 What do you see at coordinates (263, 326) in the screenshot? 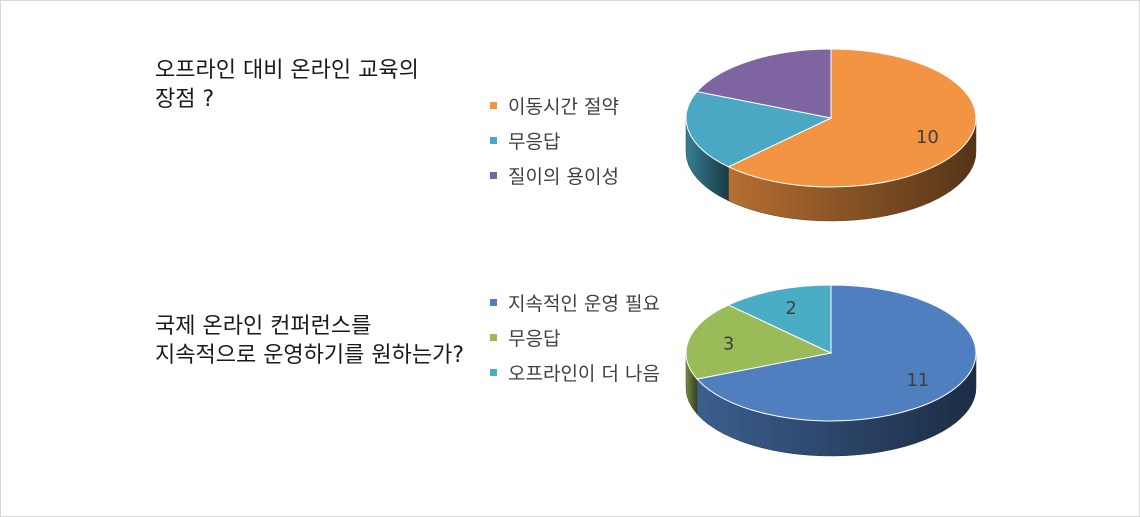
I see `chart2-question-line1: 국제 온라인 컨퍼런스를` at bounding box center [263, 326].